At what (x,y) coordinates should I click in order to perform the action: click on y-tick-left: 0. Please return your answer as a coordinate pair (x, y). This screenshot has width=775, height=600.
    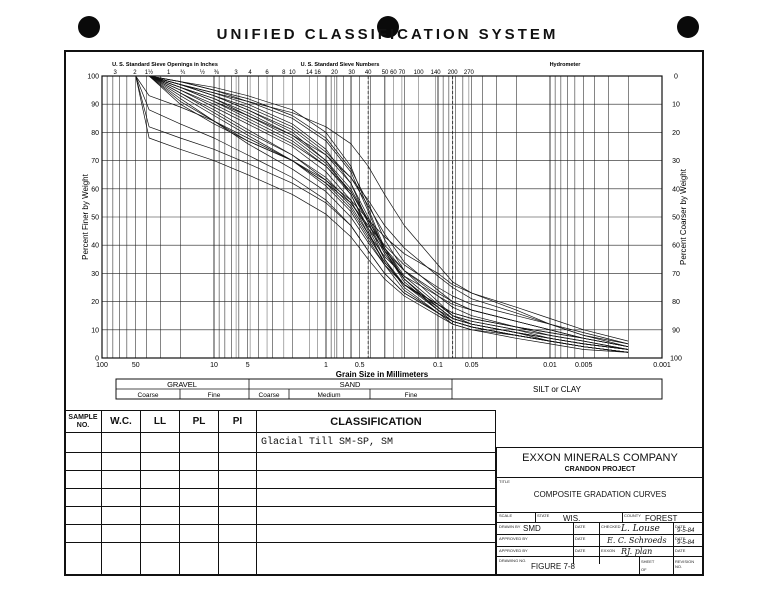
    Looking at the image, I should click on (97, 359).